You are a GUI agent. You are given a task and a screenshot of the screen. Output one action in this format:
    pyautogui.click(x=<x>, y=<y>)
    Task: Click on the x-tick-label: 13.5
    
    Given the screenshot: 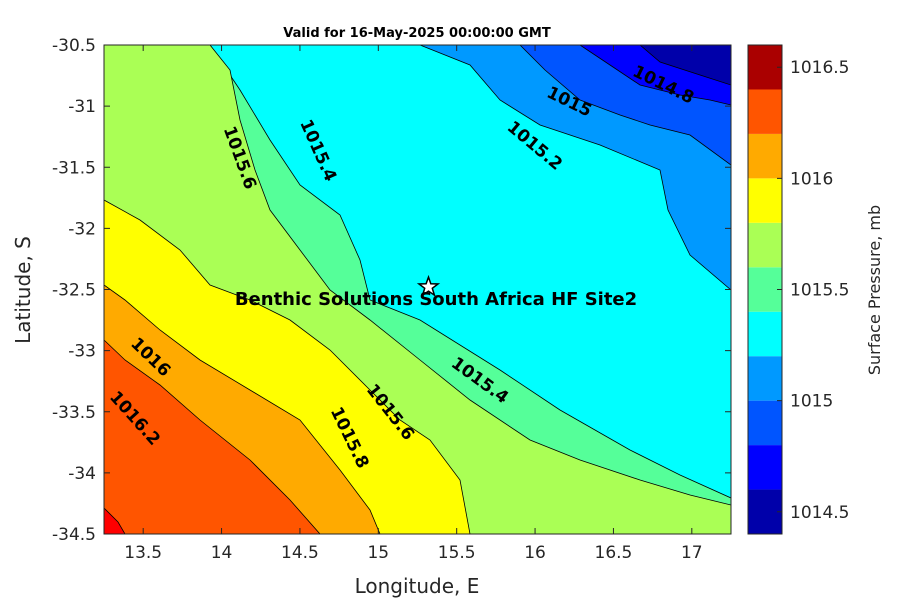 What is the action you would take?
    pyautogui.click(x=143, y=553)
    